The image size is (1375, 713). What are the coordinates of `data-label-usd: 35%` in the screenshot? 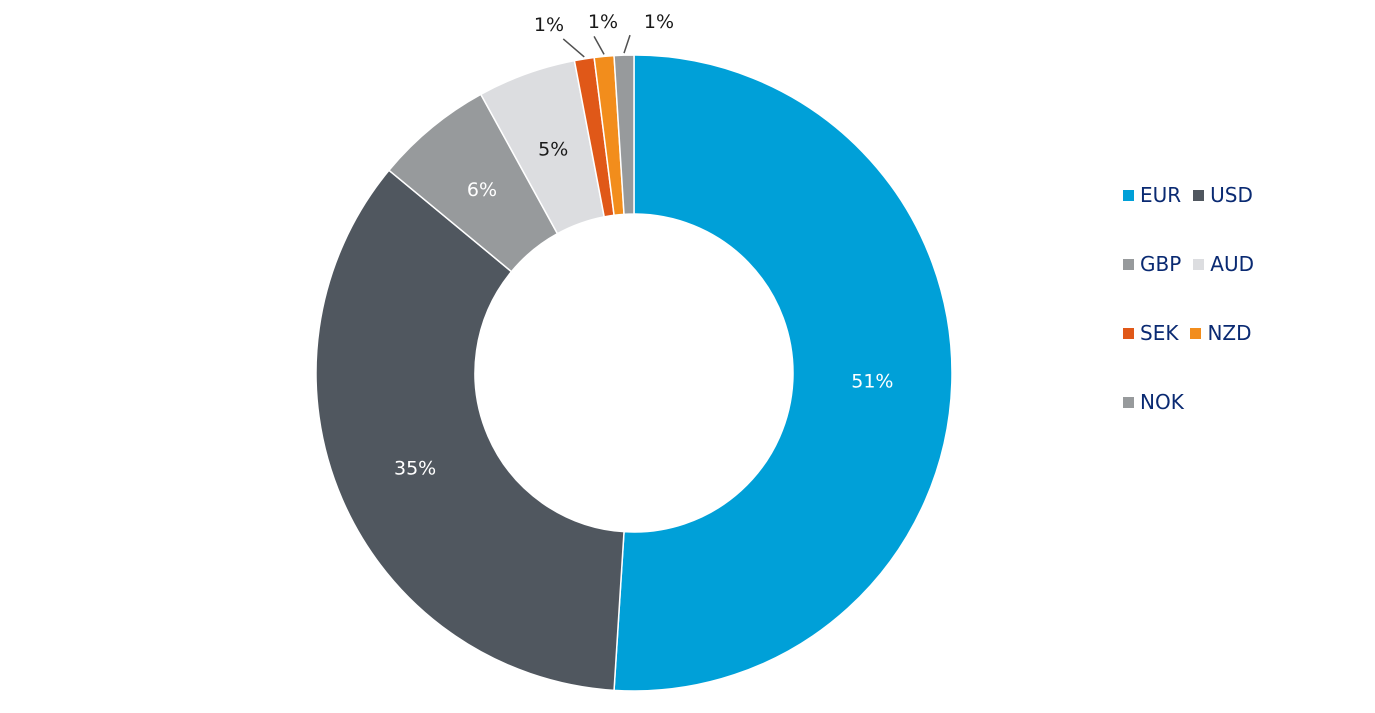 It's located at (415, 469).